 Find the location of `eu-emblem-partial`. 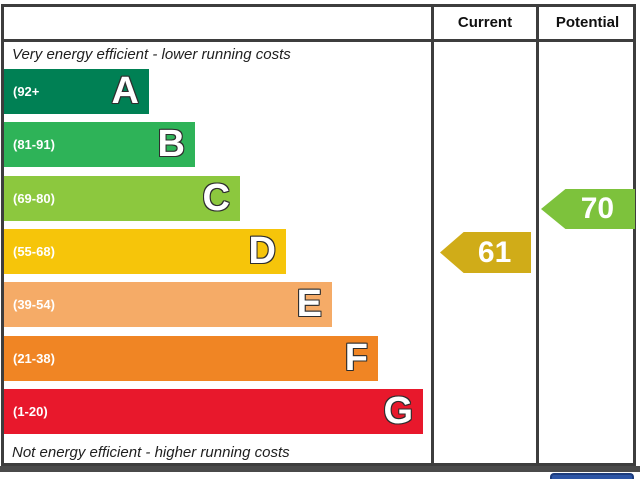

eu-emblem-partial is located at coordinates (592, 476).